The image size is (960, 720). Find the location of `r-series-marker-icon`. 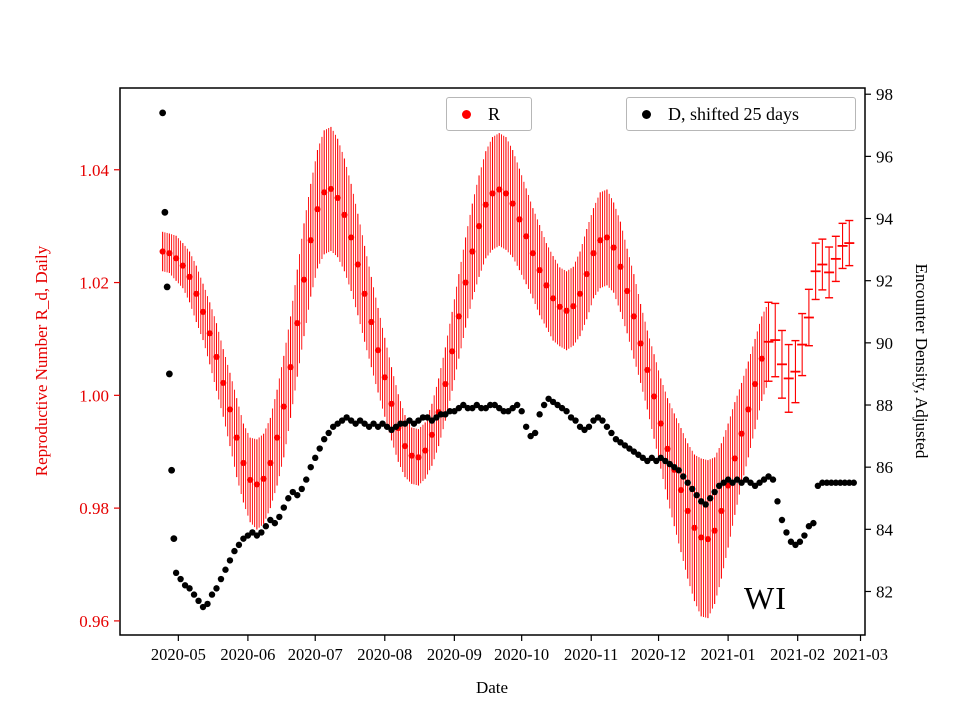

r-series-marker-icon is located at coordinates (466, 114).